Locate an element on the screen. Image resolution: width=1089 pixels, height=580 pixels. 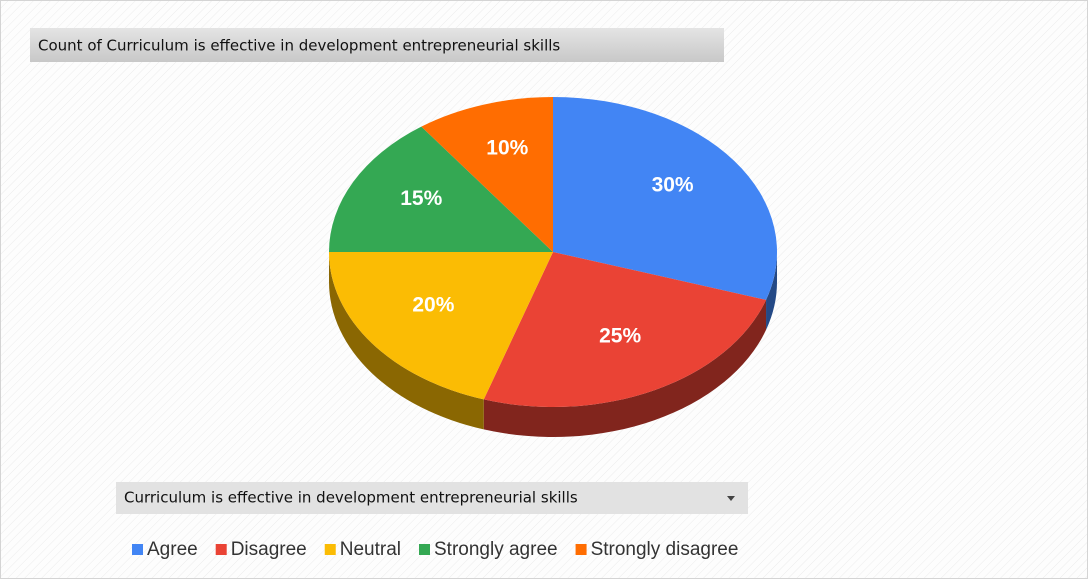
data-label: 30% is located at coordinates (673, 184).